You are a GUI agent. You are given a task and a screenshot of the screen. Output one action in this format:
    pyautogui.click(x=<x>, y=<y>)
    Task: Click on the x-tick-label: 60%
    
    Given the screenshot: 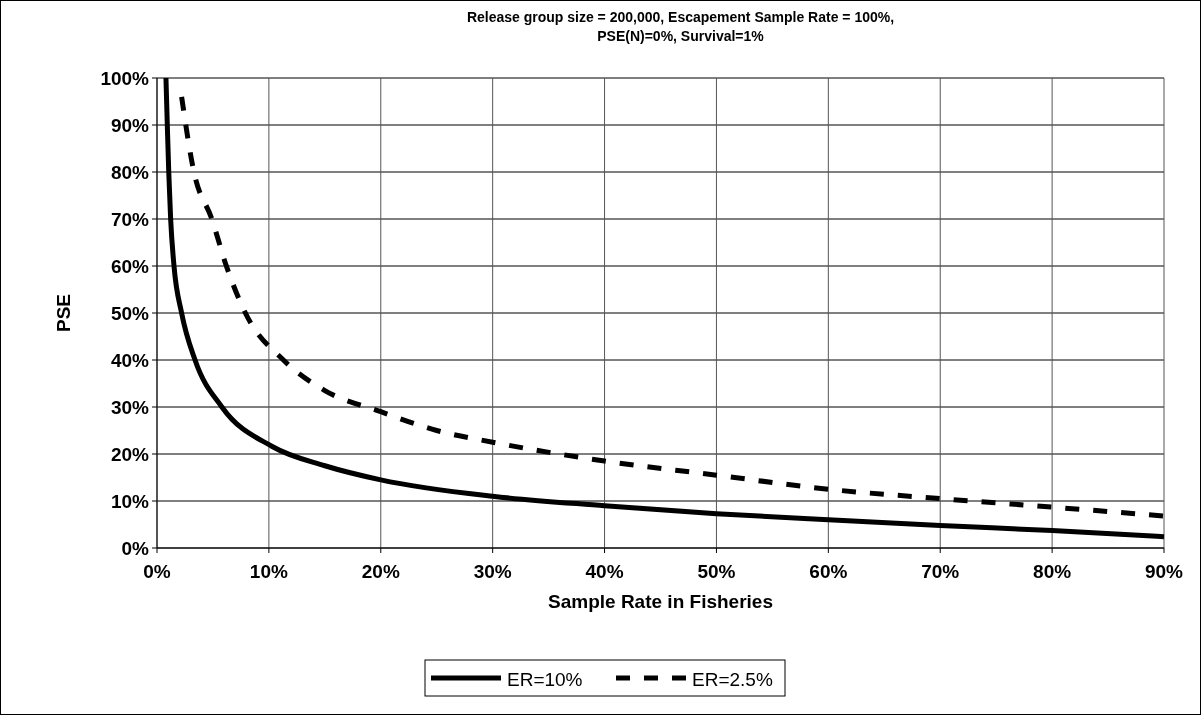 What is the action you would take?
    pyautogui.click(x=828, y=571)
    